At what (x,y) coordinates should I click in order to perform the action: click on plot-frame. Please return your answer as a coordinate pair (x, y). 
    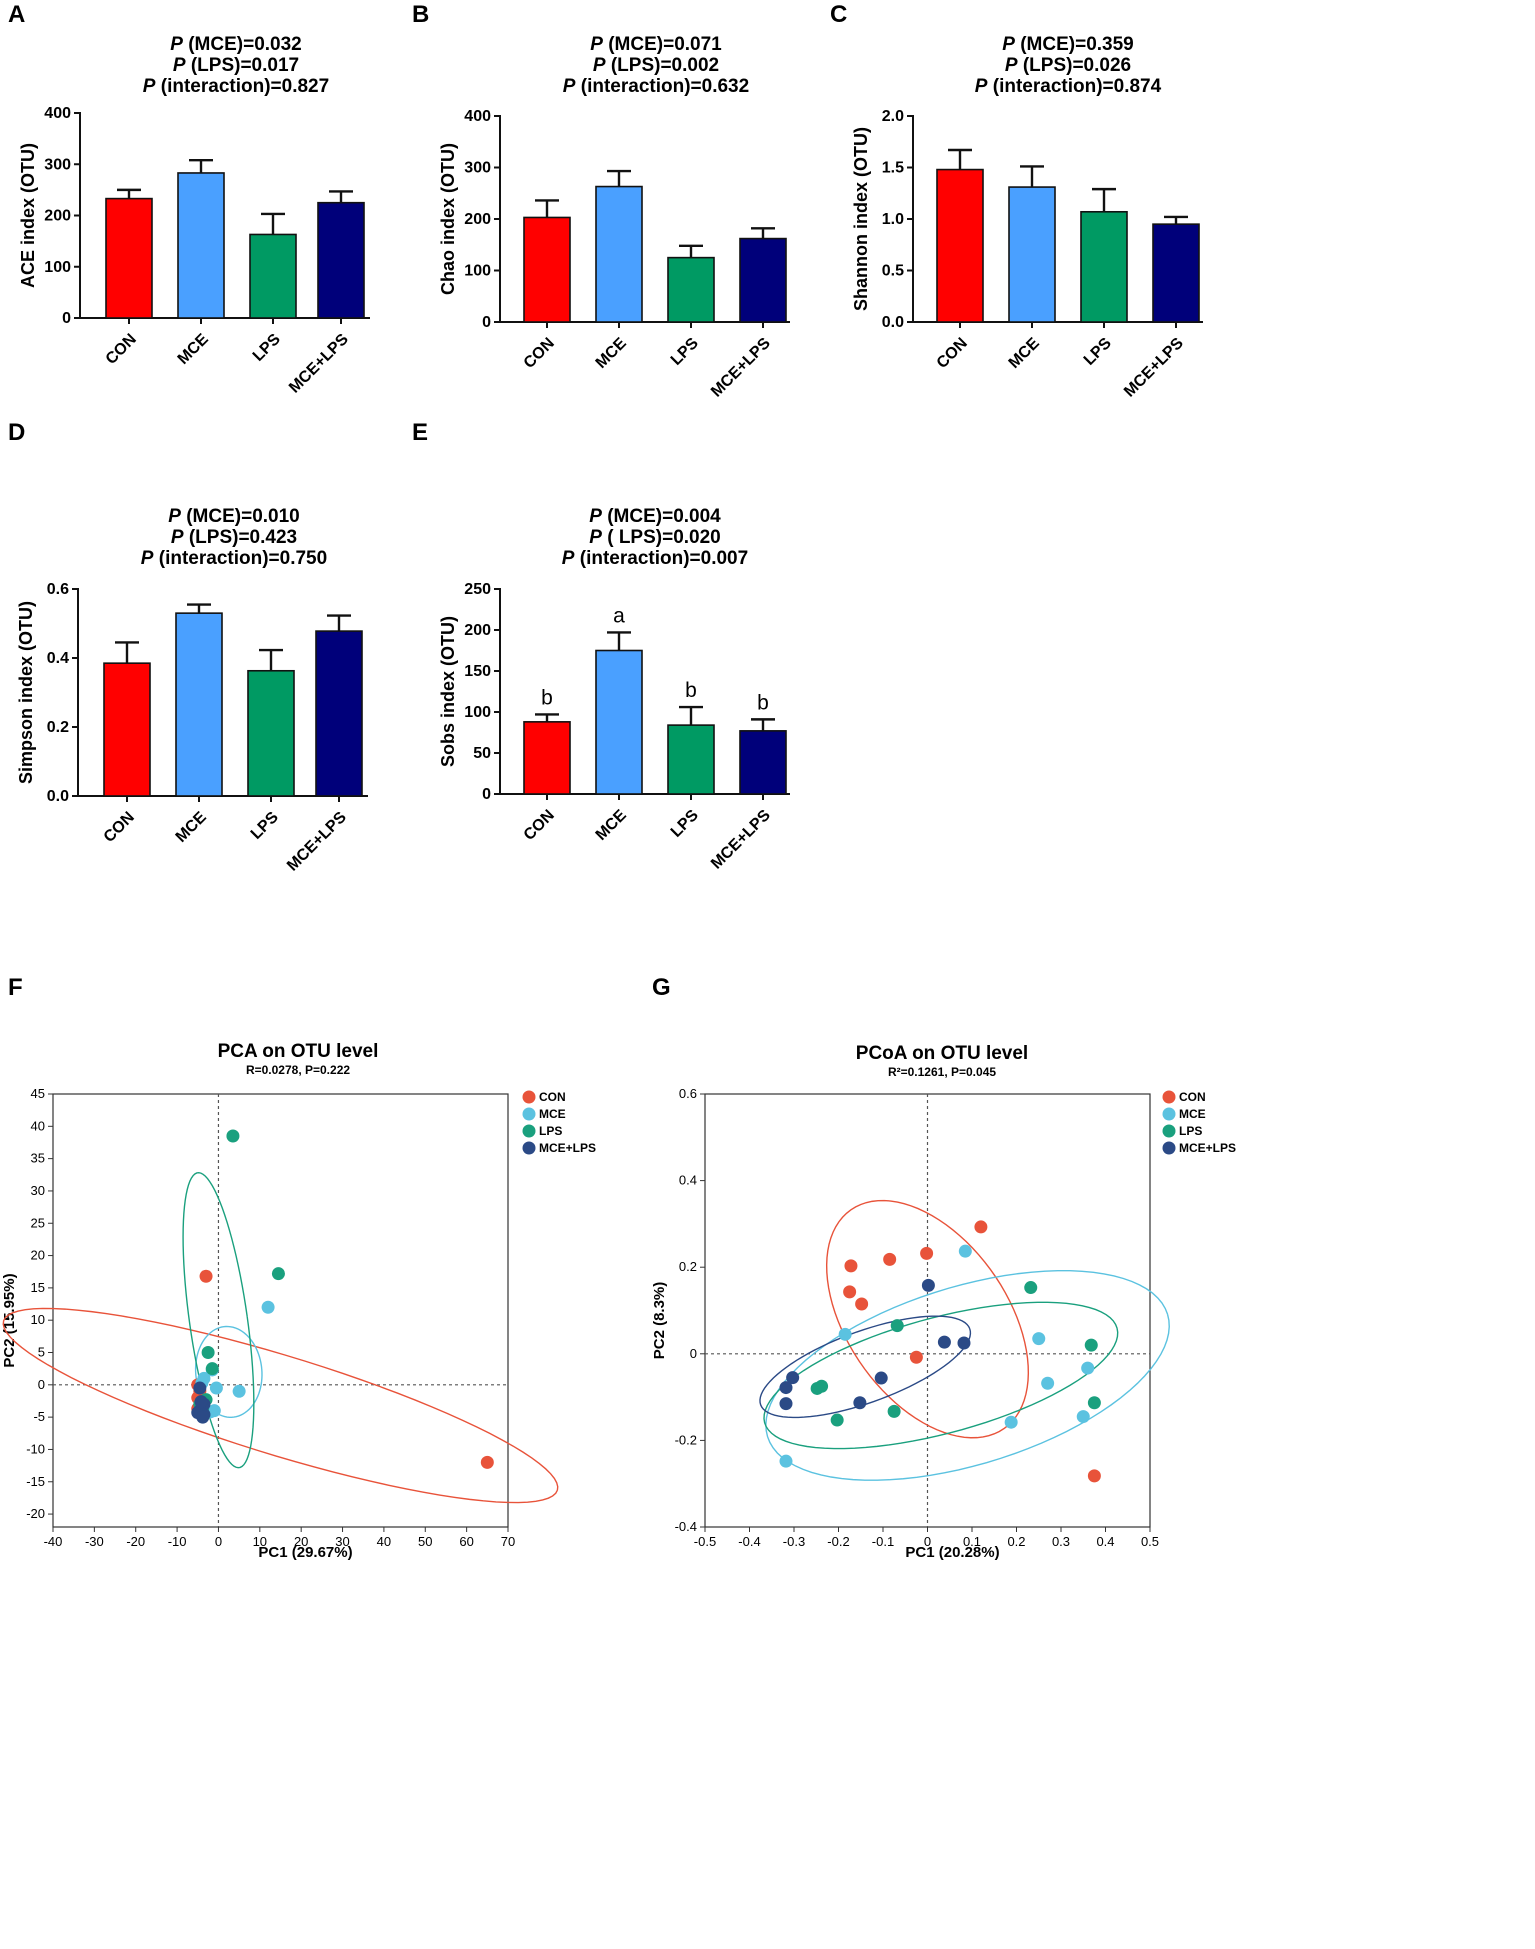
    Looking at the image, I should click on (280, 1310).